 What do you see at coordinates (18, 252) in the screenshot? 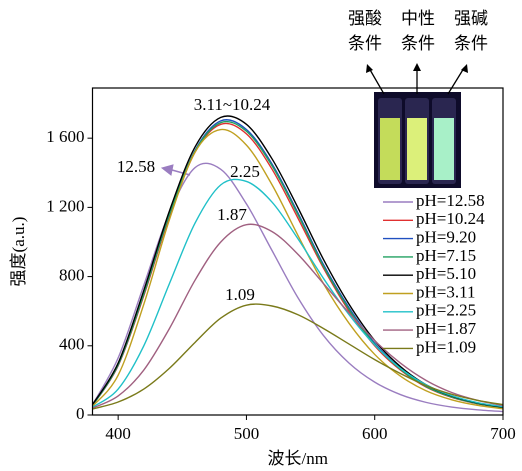
I see `y-axis-label: 强度(a.u.)` at bounding box center [18, 252].